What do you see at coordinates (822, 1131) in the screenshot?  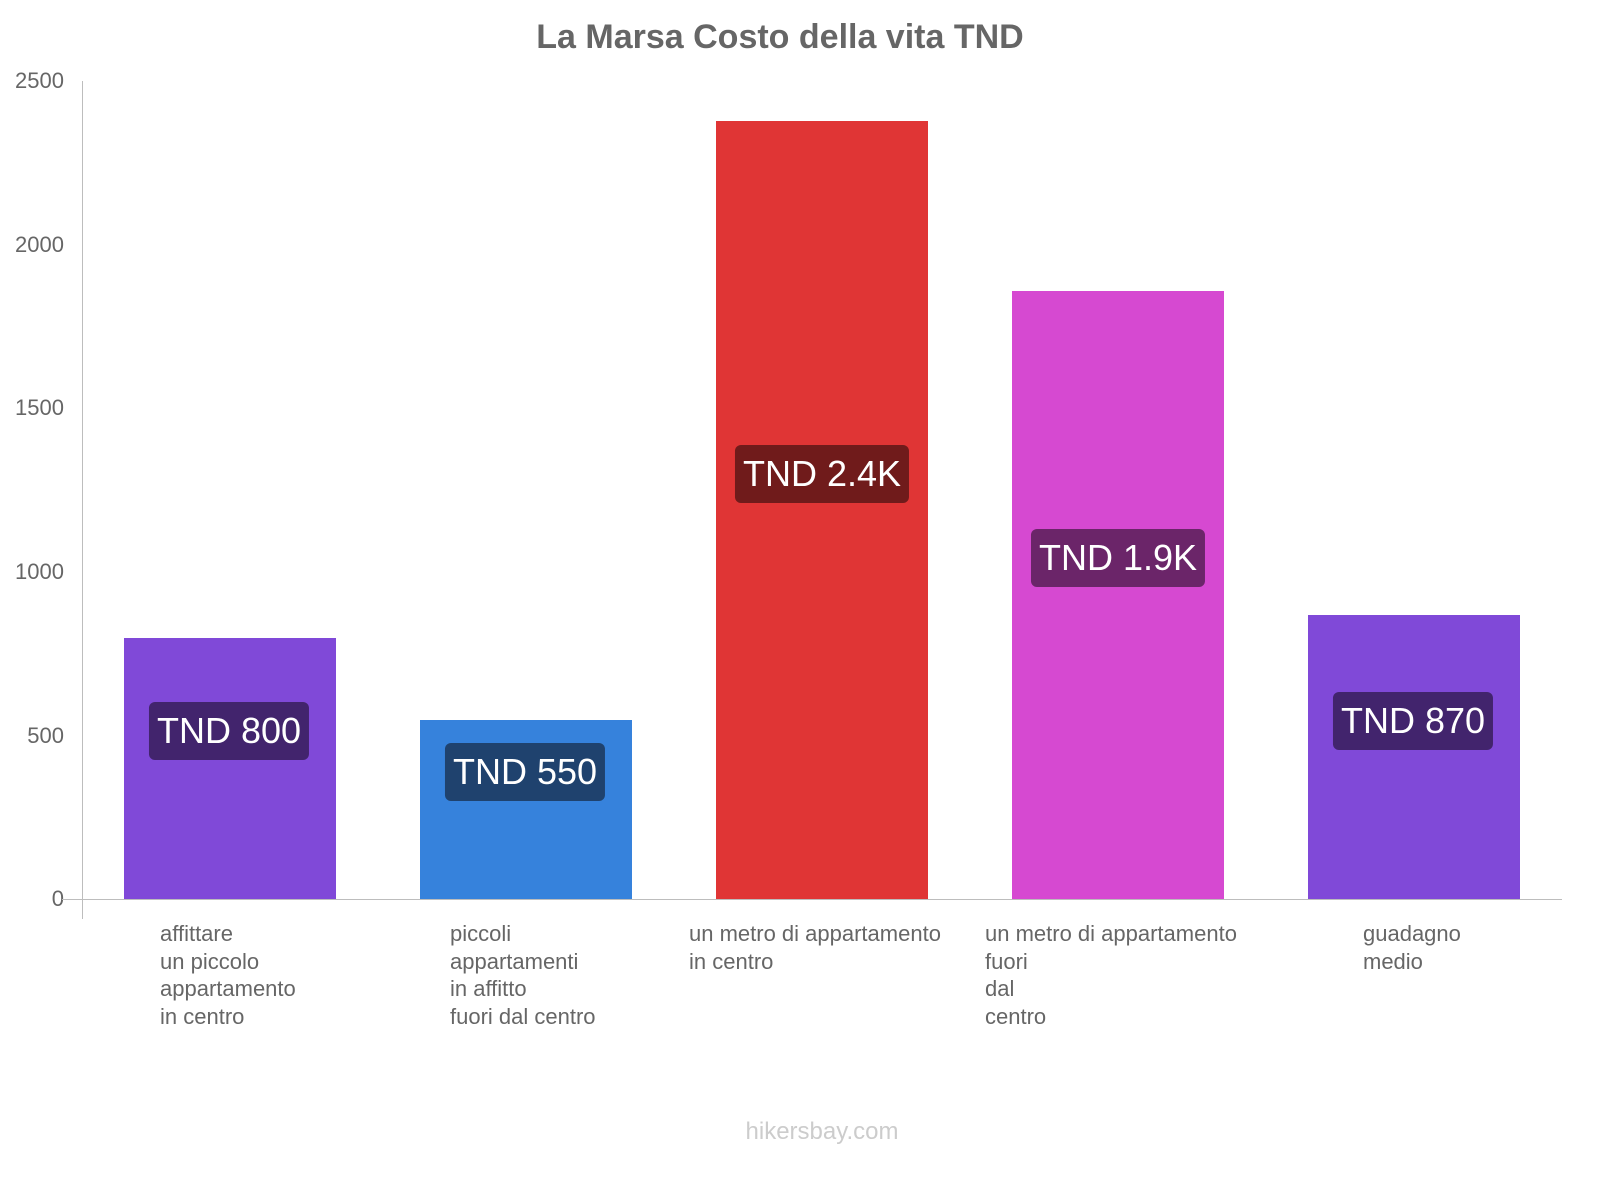 I see `watermark: hikersbay.com` at bounding box center [822, 1131].